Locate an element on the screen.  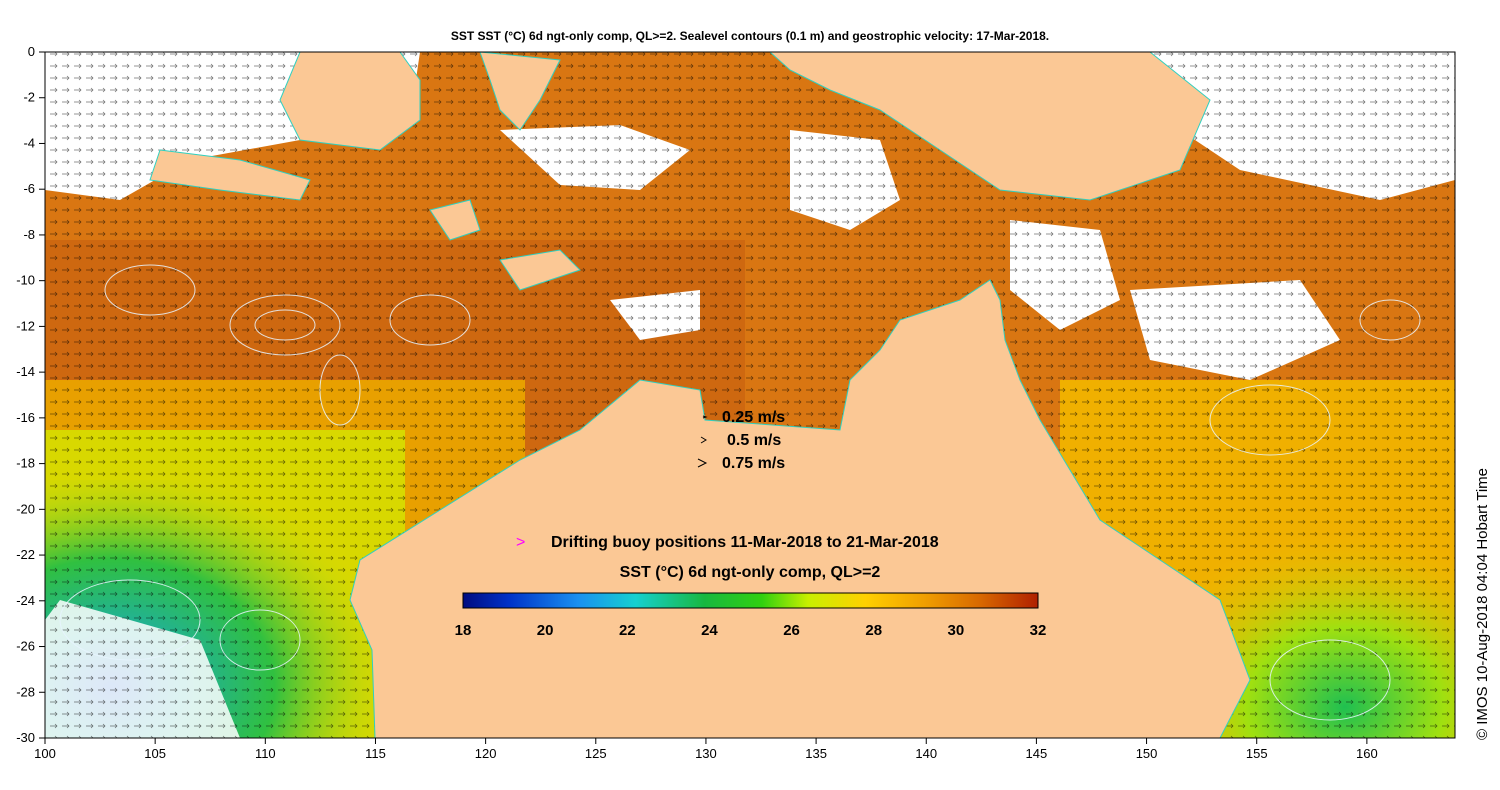
x-tick-label: 150 is located at coordinates (1147, 753).